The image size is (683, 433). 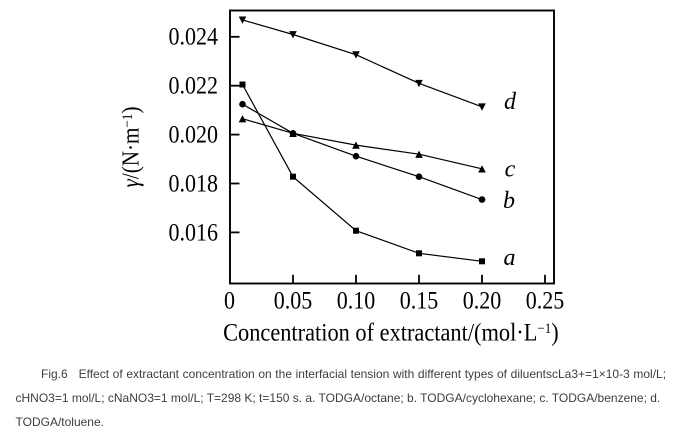 What do you see at coordinates (193, 86) in the screenshot?
I see `svg-text: 0.022` at bounding box center [193, 86].